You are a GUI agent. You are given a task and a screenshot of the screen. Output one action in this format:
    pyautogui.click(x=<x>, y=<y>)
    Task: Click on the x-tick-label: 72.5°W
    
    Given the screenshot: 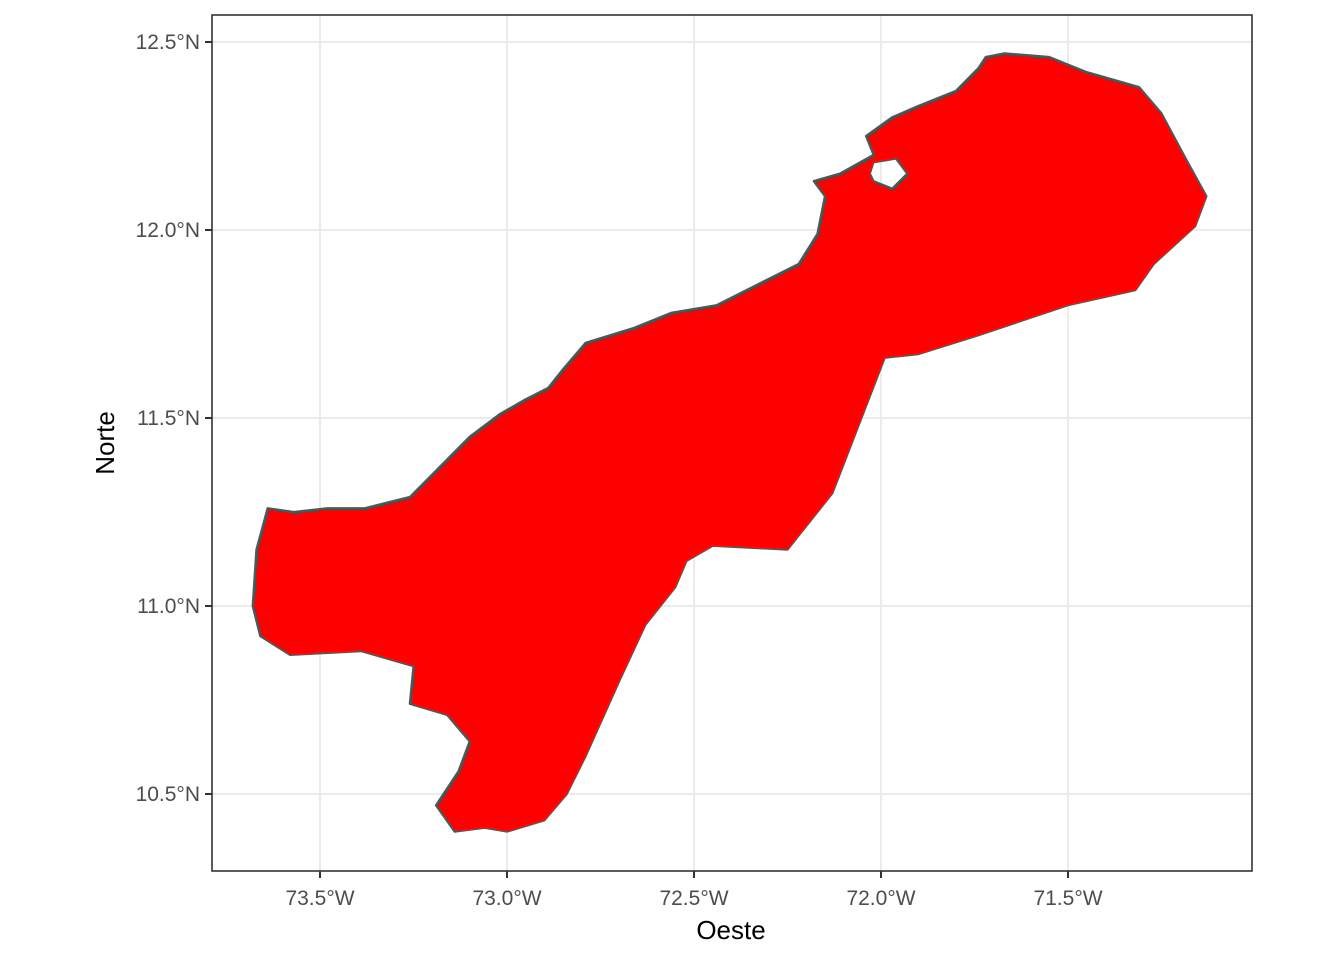 What is the action you would take?
    pyautogui.click(x=693, y=898)
    